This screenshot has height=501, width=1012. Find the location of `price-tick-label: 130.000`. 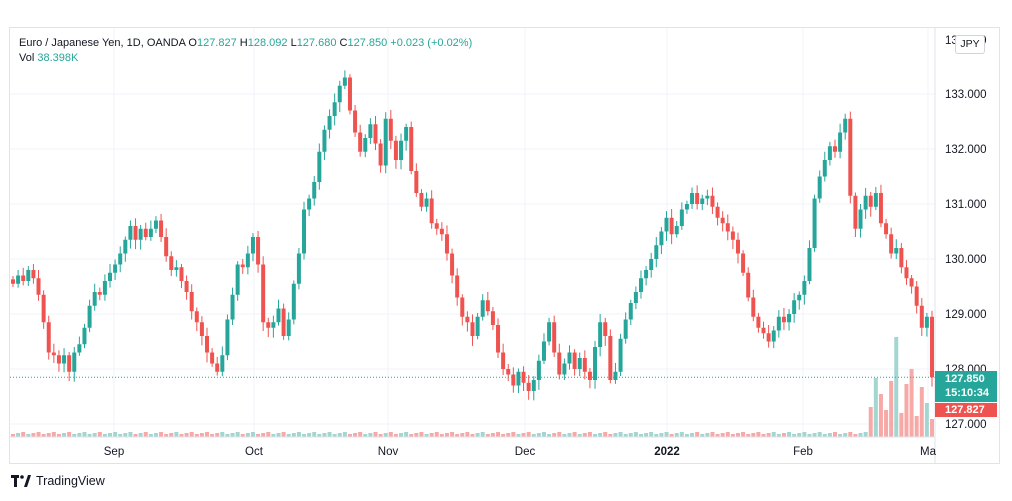

price-tick-label: 130.000 is located at coordinates (966, 260).